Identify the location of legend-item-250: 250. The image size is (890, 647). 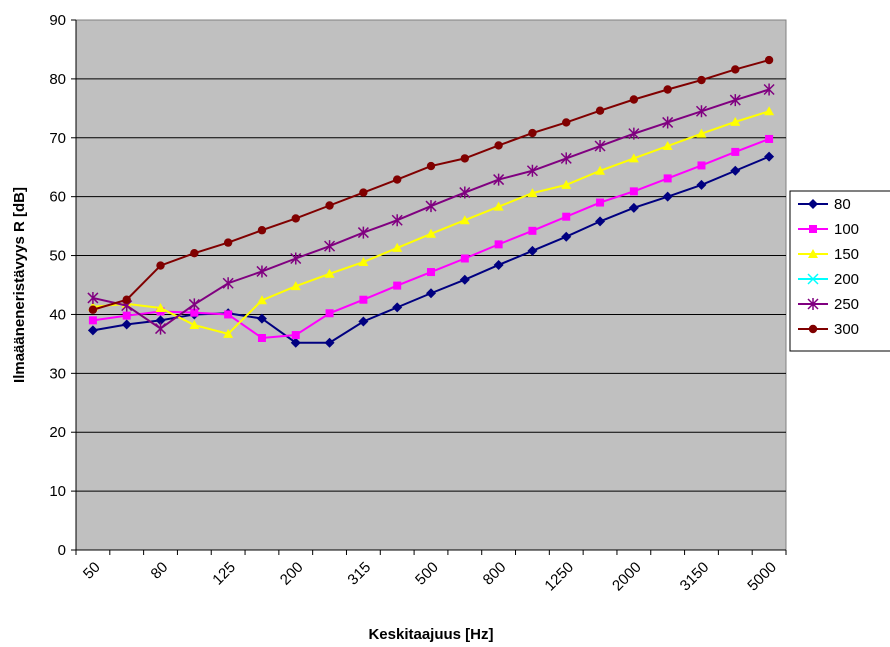
(828, 304).